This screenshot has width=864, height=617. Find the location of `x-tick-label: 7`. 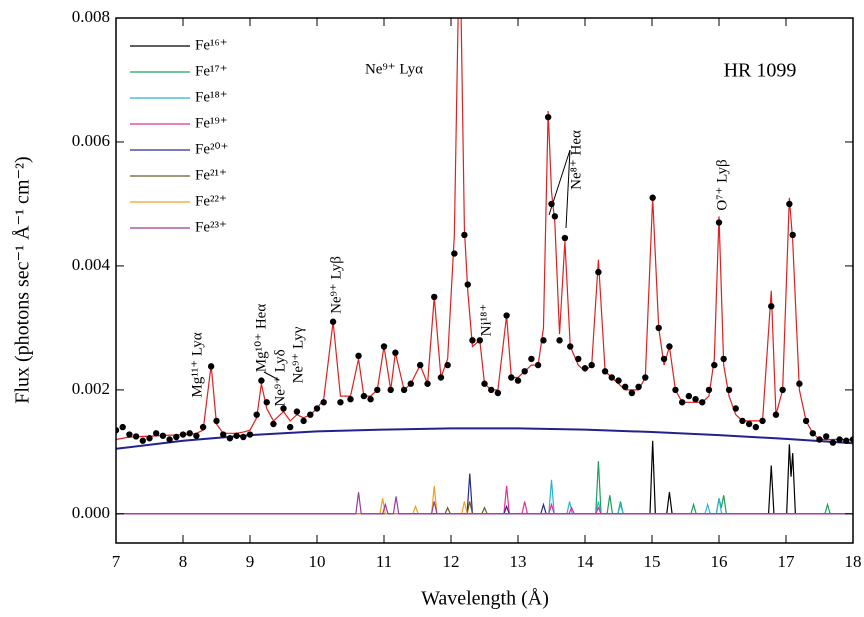

x-tick-label: 7 is located at coordinates (116, 561).